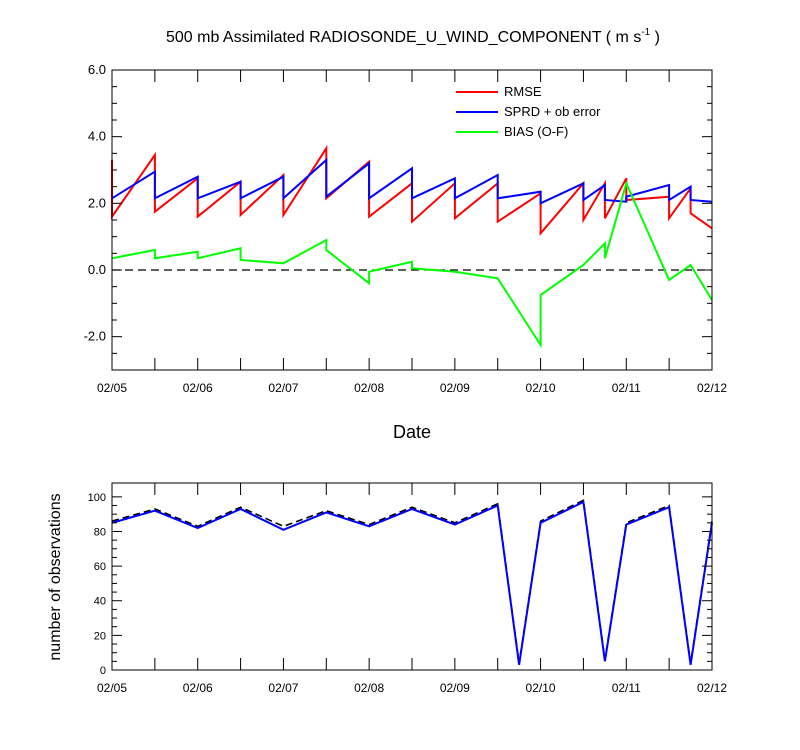 Image resolution: width=800 pixels, height=750 pixels. Describe the element at coordinates (97, 69) in the screenshot. I see `y-tick-label: 6.0` at that location.